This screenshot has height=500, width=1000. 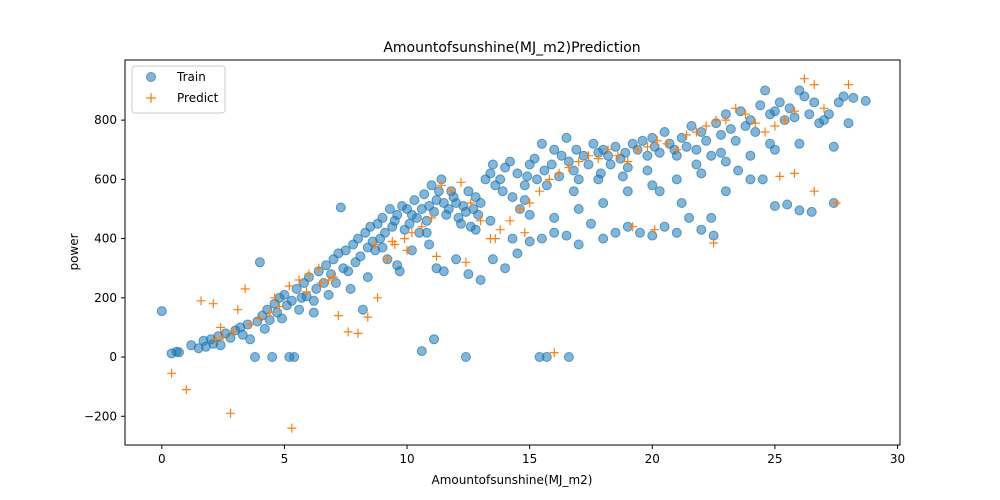 What do you see at coordinates (774, 459) in the screenshot?
I see `x-tick-label: 25` at bounding box center [774, 459].